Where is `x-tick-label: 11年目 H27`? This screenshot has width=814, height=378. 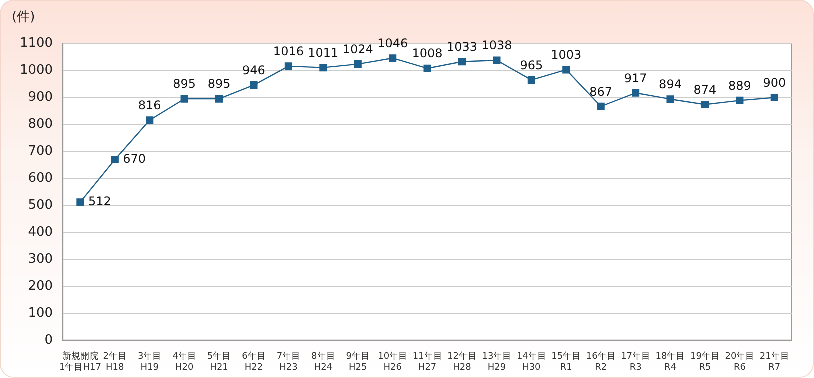 x-tick-label: 11年目 H27 is located at coordinates (427, 362).